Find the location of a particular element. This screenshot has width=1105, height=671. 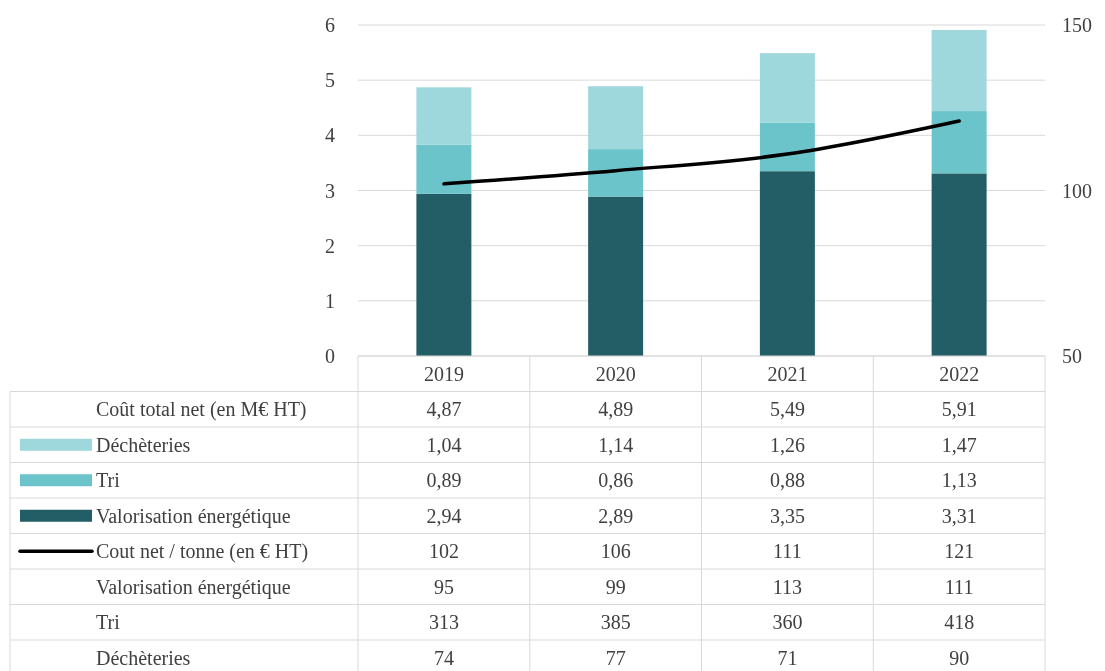

data-label: 1,04 is located at coordinates (444, 444).